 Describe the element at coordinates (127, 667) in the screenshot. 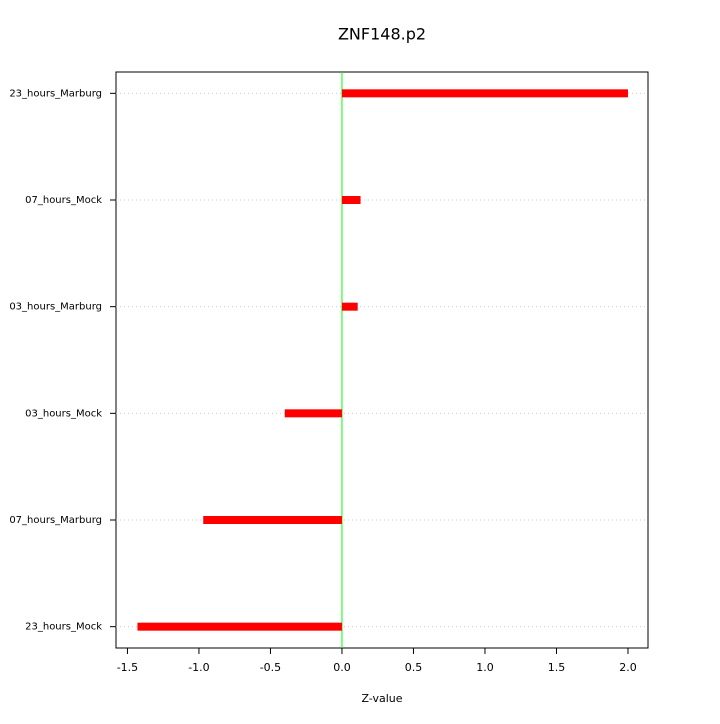

I see `x-tick-label: -1.5` at that location.